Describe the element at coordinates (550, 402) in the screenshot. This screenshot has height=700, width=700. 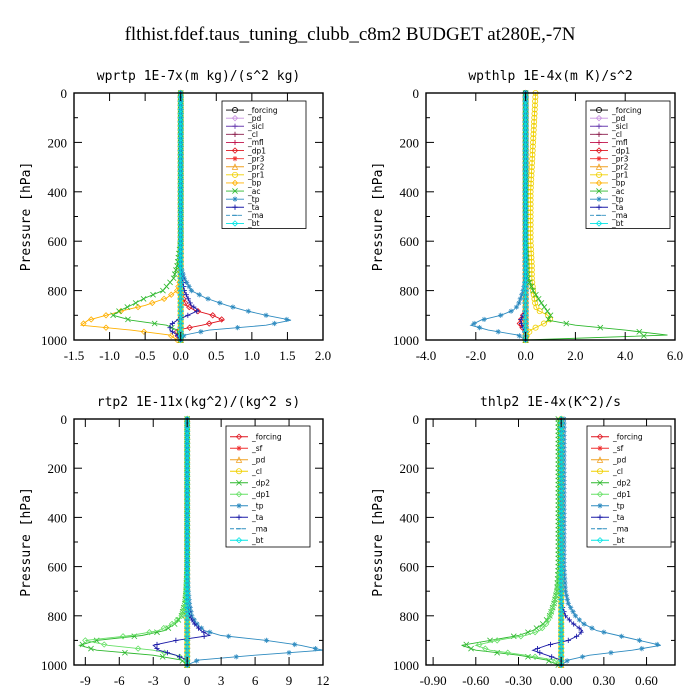
I see `panel-title: thlp2 1E-4x(K^2)/s` at that location.